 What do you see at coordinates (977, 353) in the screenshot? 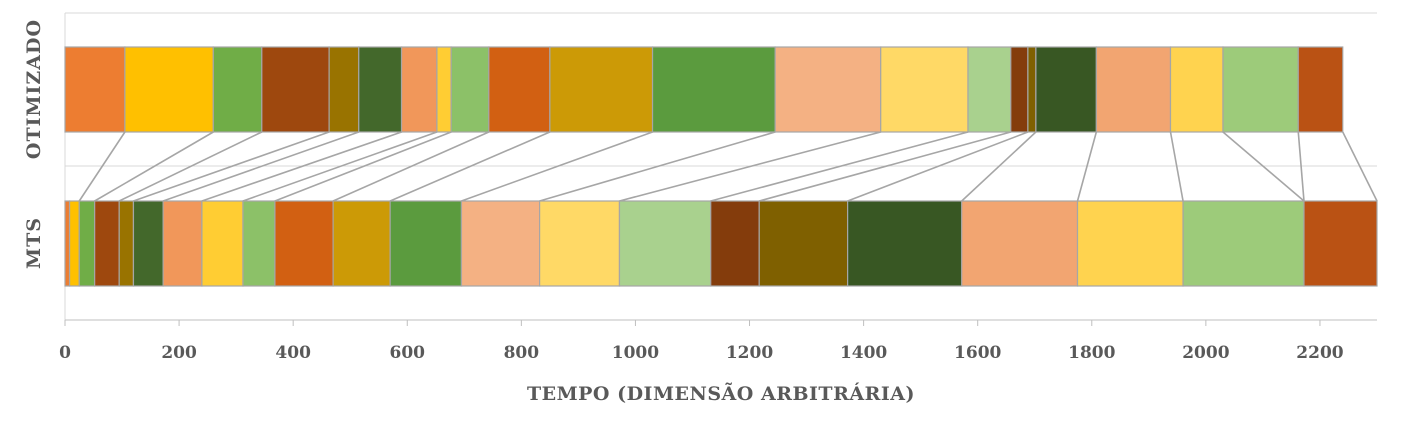
I see `x-tick-label: 1600` at bounding box center [977, 353].